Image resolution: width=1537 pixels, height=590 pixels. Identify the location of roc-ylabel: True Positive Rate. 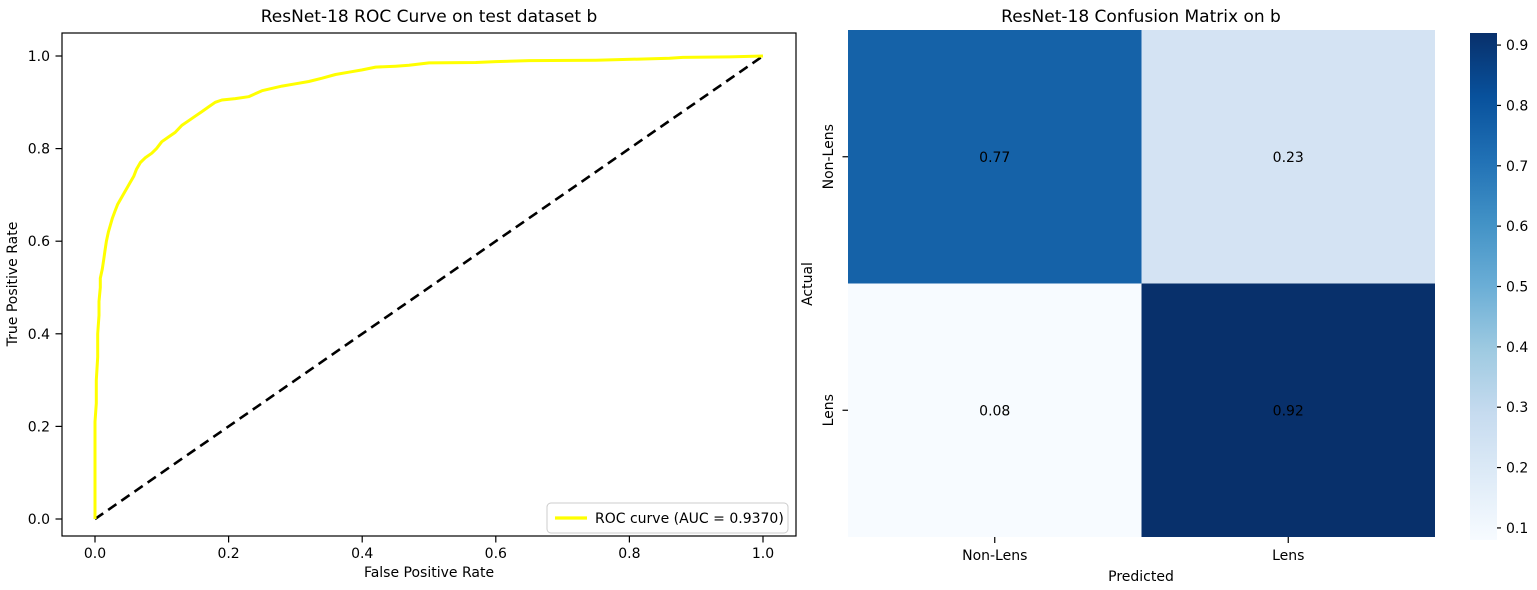
(13, 285).